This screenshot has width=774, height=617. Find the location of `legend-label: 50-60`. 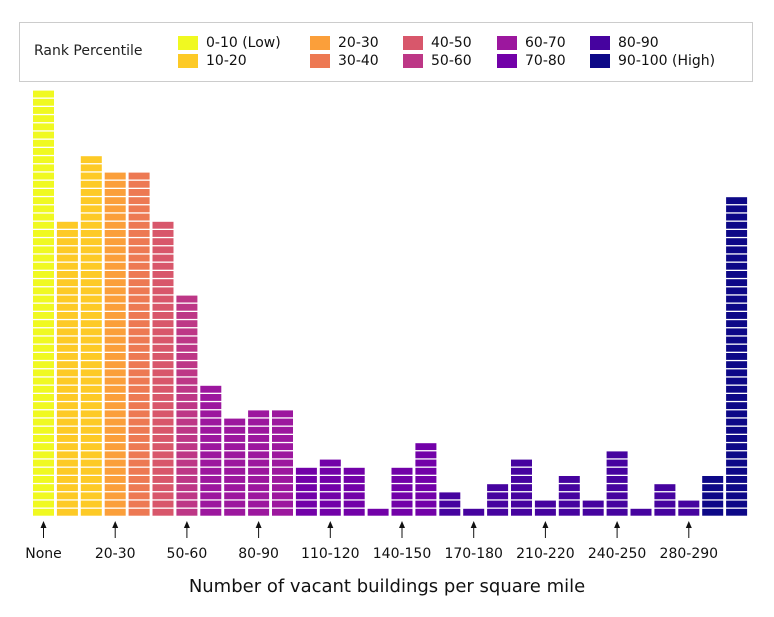

legend-label: 50-60 is located at coordinates (451, 61).